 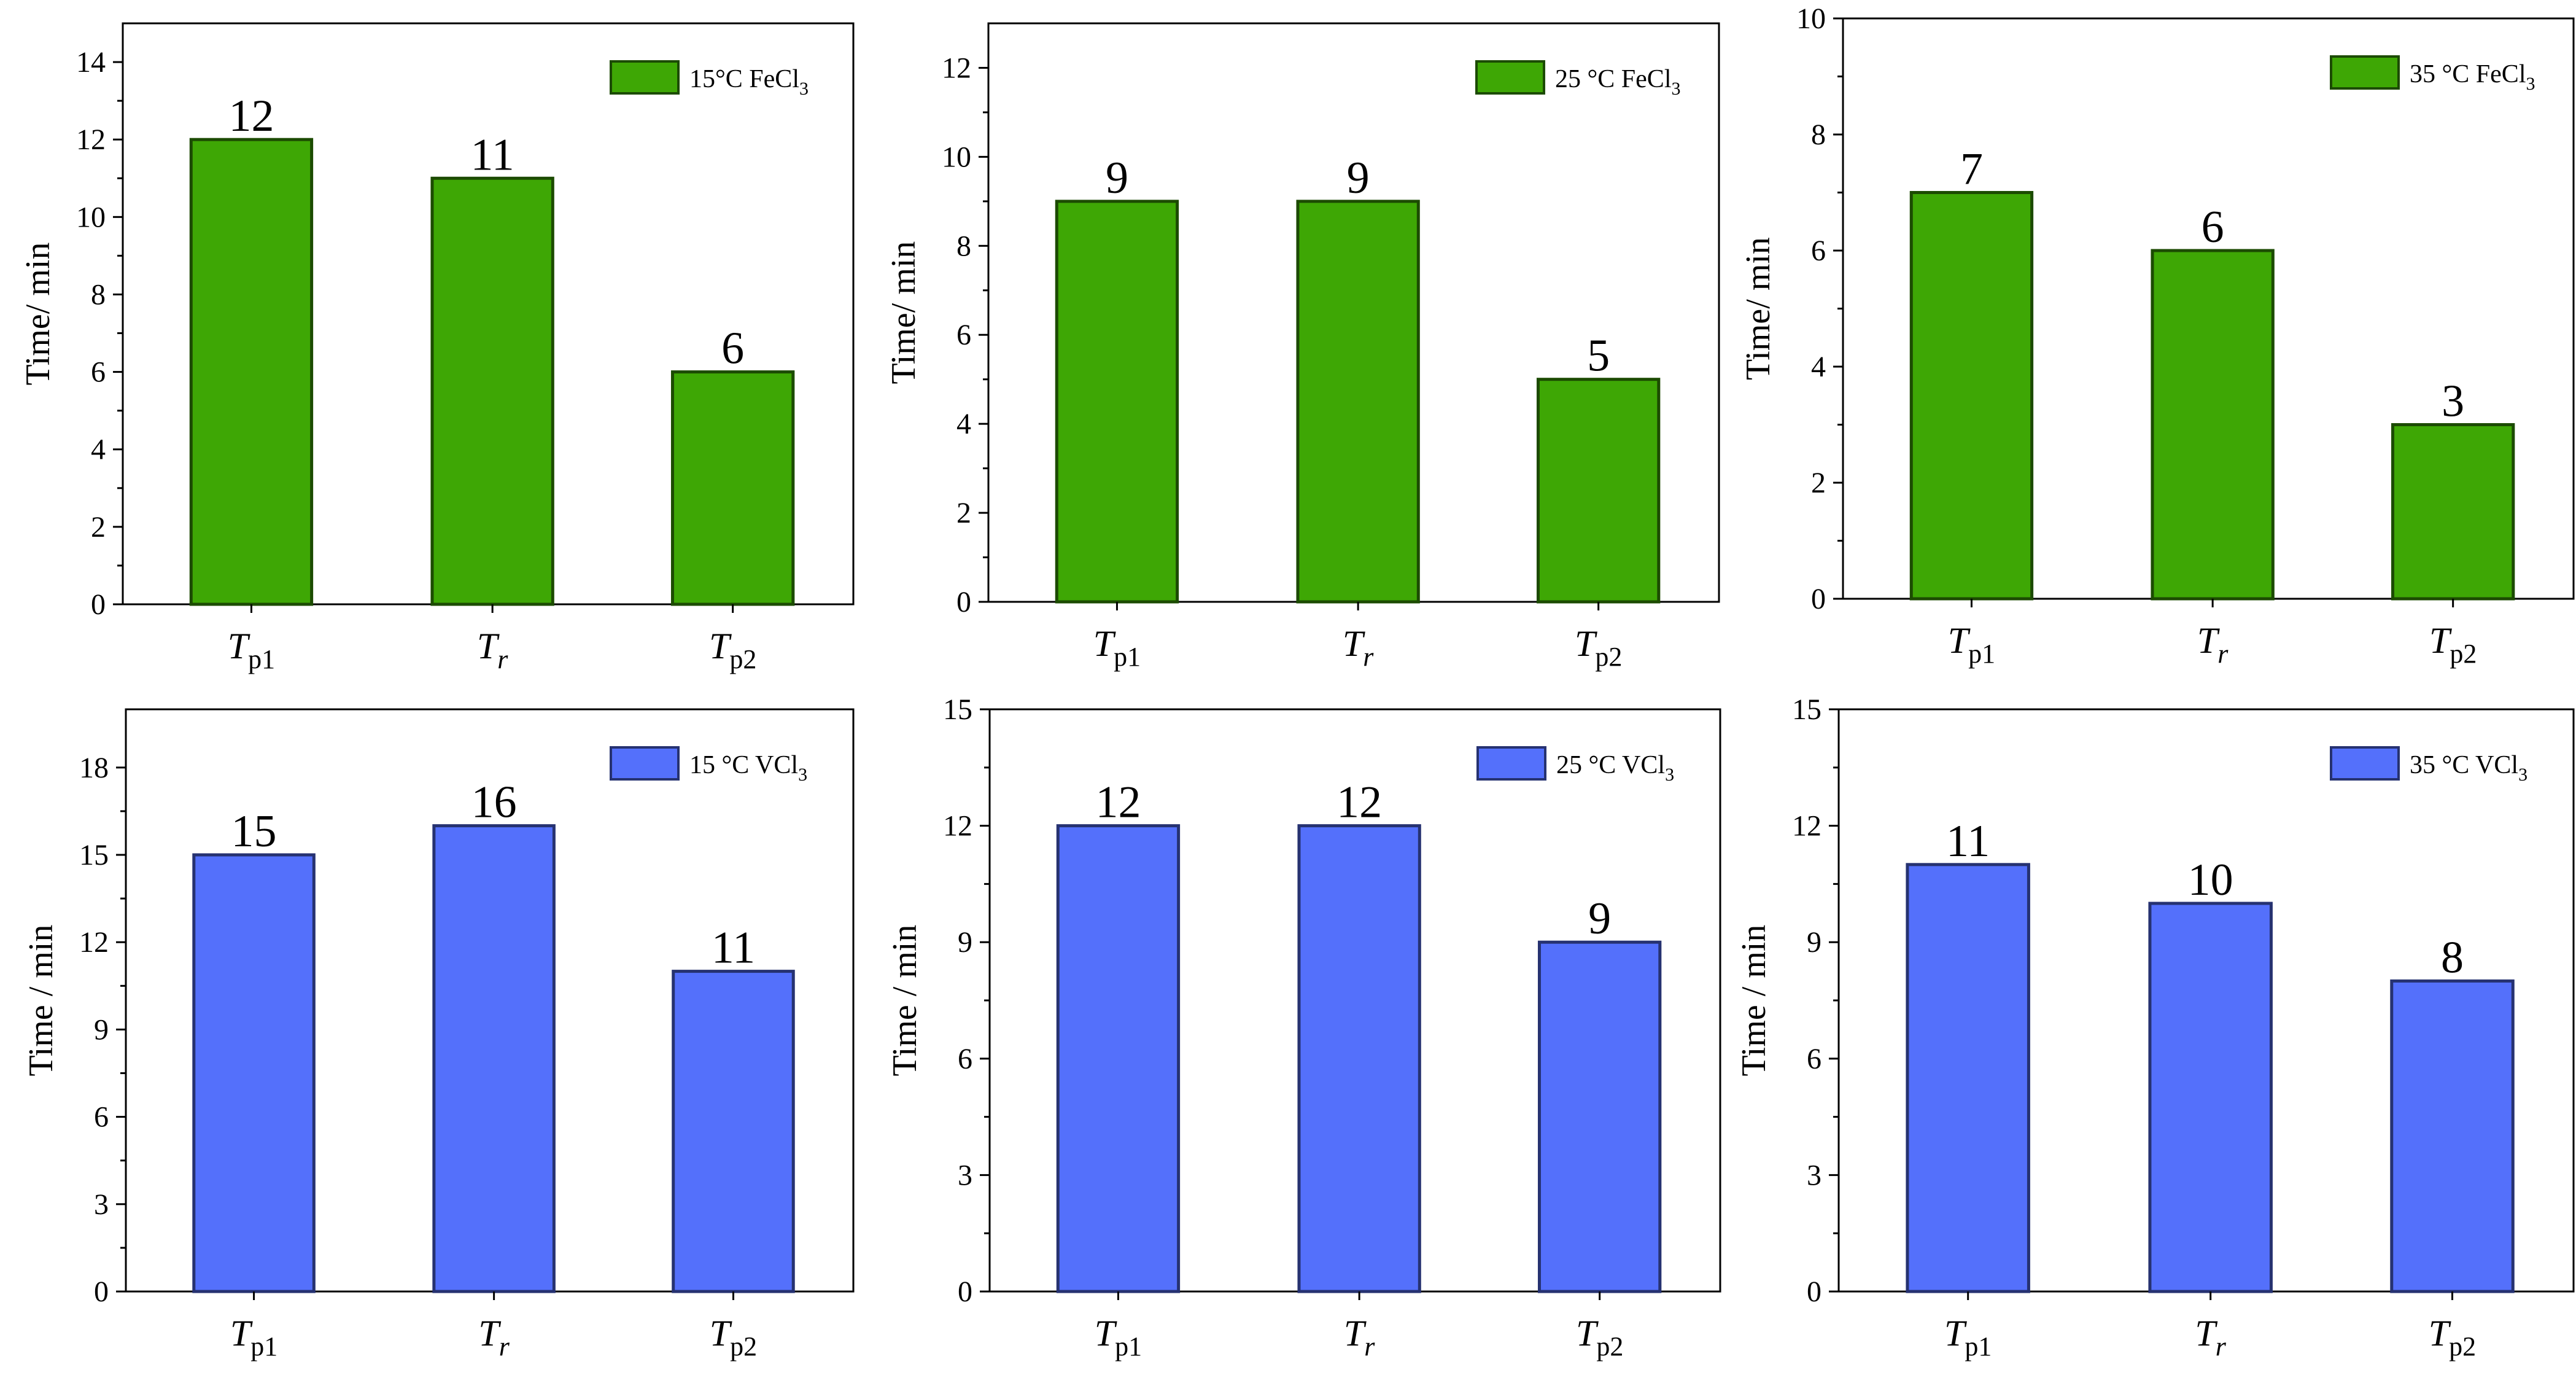 I want to click on legend-text: 25 °C VCl, so click(x=1610, y=765).